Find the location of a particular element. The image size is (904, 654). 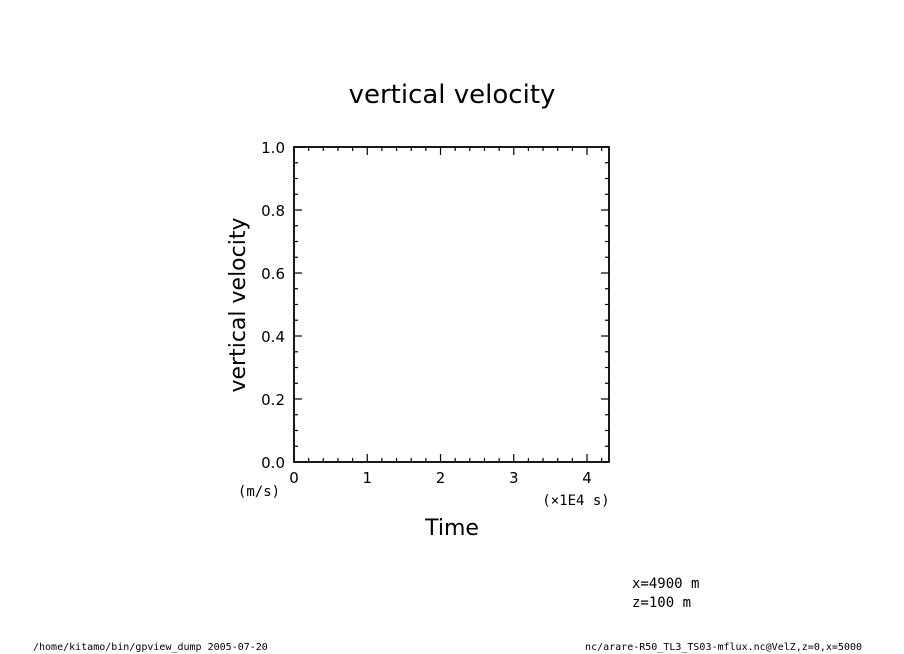

z-position-annotation: z=100 m is located at coordinates (661, 603).